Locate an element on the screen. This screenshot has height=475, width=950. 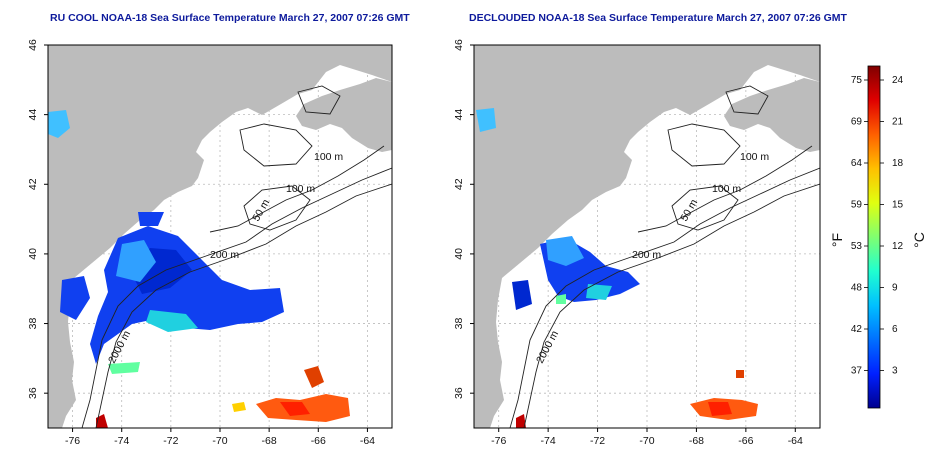
left-nova-scotia is located at coordinates (344, 115).